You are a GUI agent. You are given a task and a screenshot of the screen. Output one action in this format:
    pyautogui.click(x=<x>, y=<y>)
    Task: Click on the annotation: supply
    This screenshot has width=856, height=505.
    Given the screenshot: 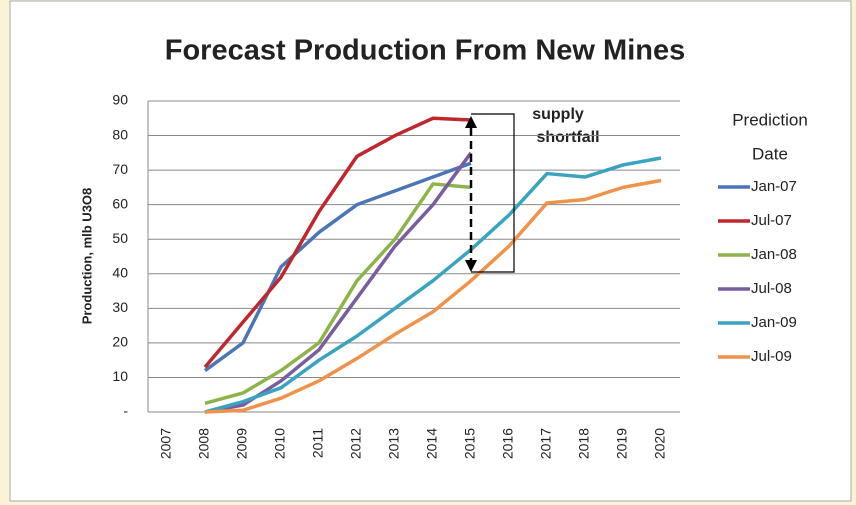 What is the action you would take?
    pyautogui.click(x=558, y=114)
    